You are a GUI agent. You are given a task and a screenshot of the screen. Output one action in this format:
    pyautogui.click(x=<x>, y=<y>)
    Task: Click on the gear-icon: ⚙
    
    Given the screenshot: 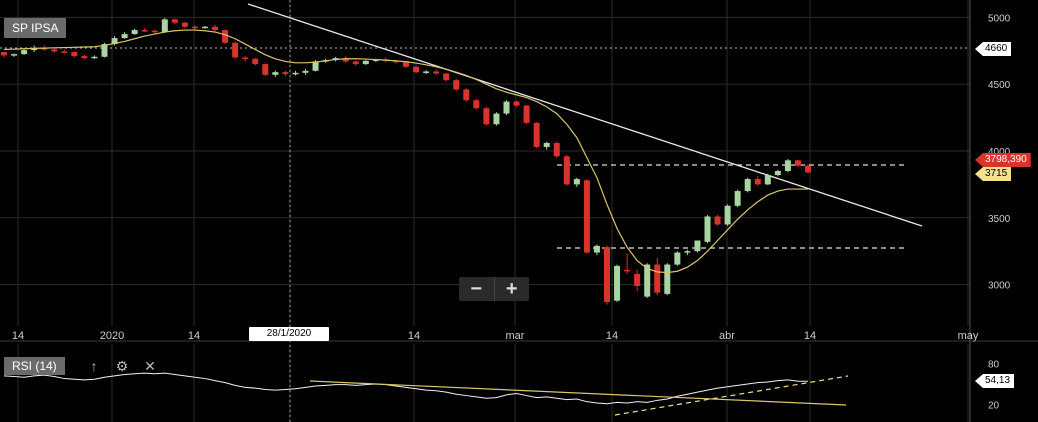 What is the action you would take?
    pyautogui.click(x=122, y=366)
    